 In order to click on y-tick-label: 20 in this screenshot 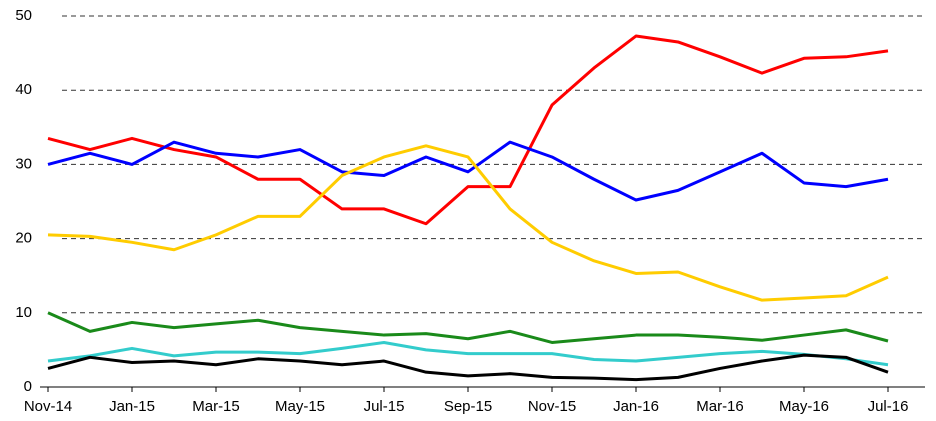, I will do `click(23, 238)`.